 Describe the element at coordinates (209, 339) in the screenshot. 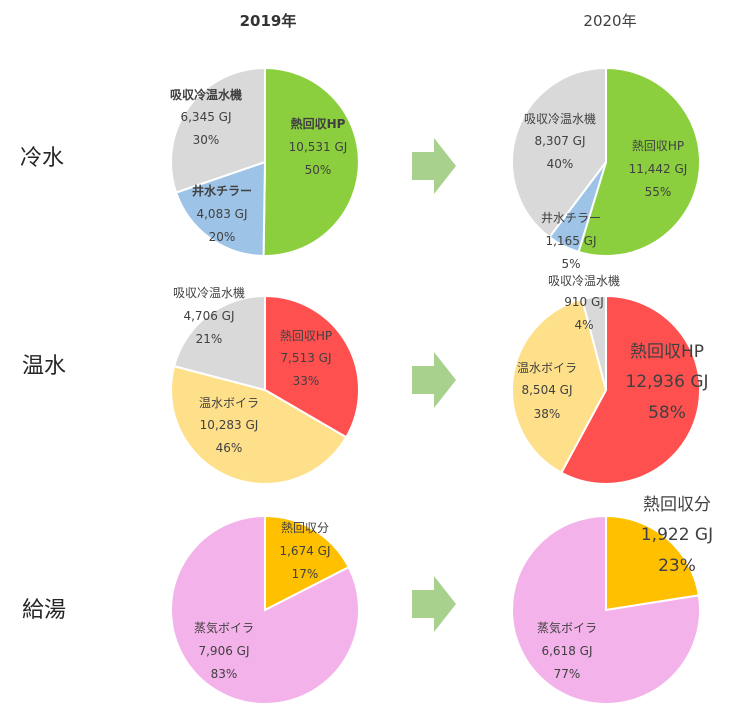

I see `slice-percent: 21%` at that location.